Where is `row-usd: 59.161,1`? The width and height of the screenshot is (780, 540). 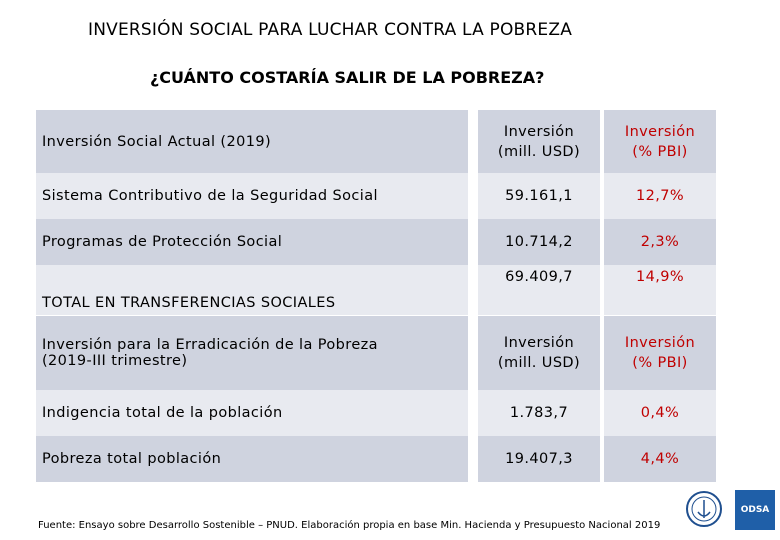 row-usd: 59.161,1 is located at coordinates (539, 196).